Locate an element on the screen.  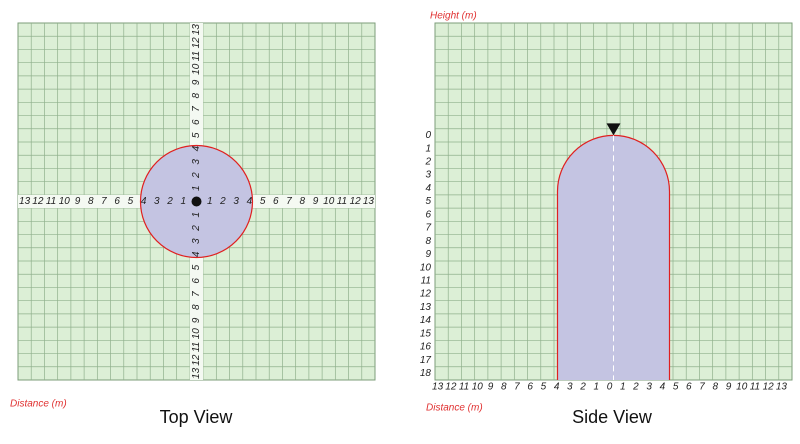
tick-label: 0 is located at coordinates (428, 135).